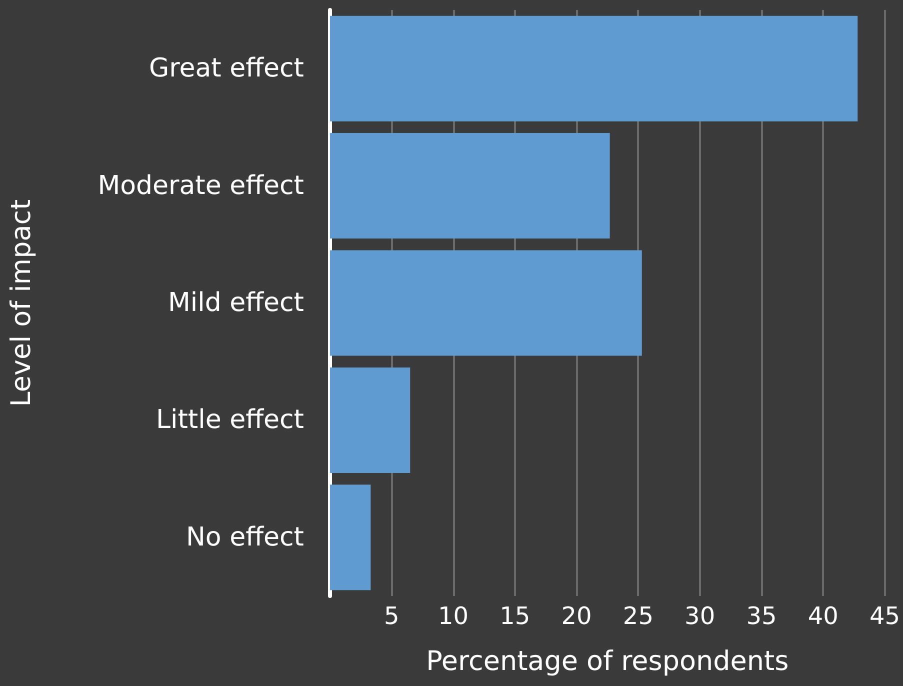 Image resolution: width=903 pixels, height=686 pixels. I want to click on x-tick-label: 20, so click(576, 616).